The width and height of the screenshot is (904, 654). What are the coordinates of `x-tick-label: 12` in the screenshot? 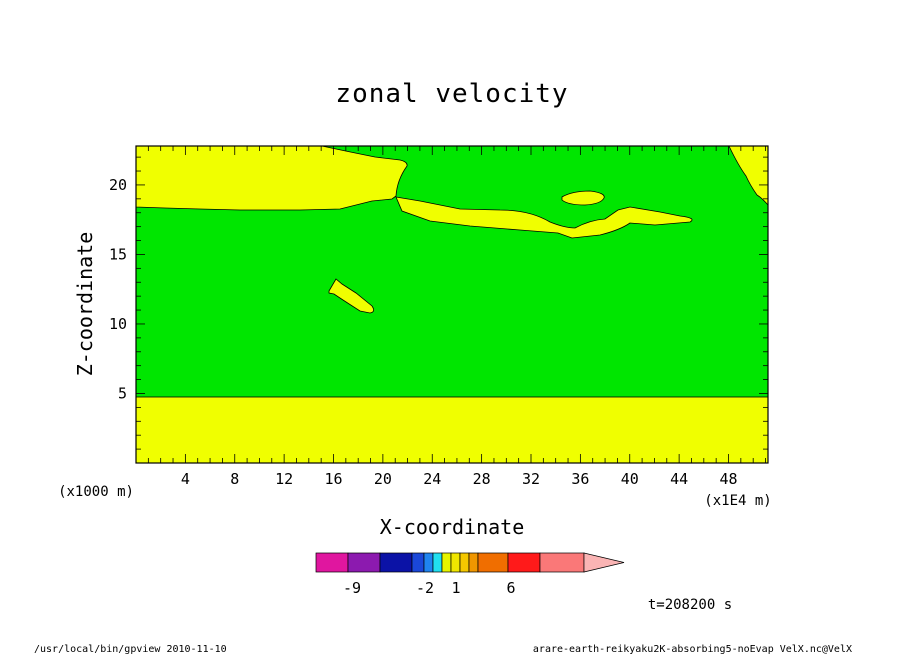 It's located at (284, 479).